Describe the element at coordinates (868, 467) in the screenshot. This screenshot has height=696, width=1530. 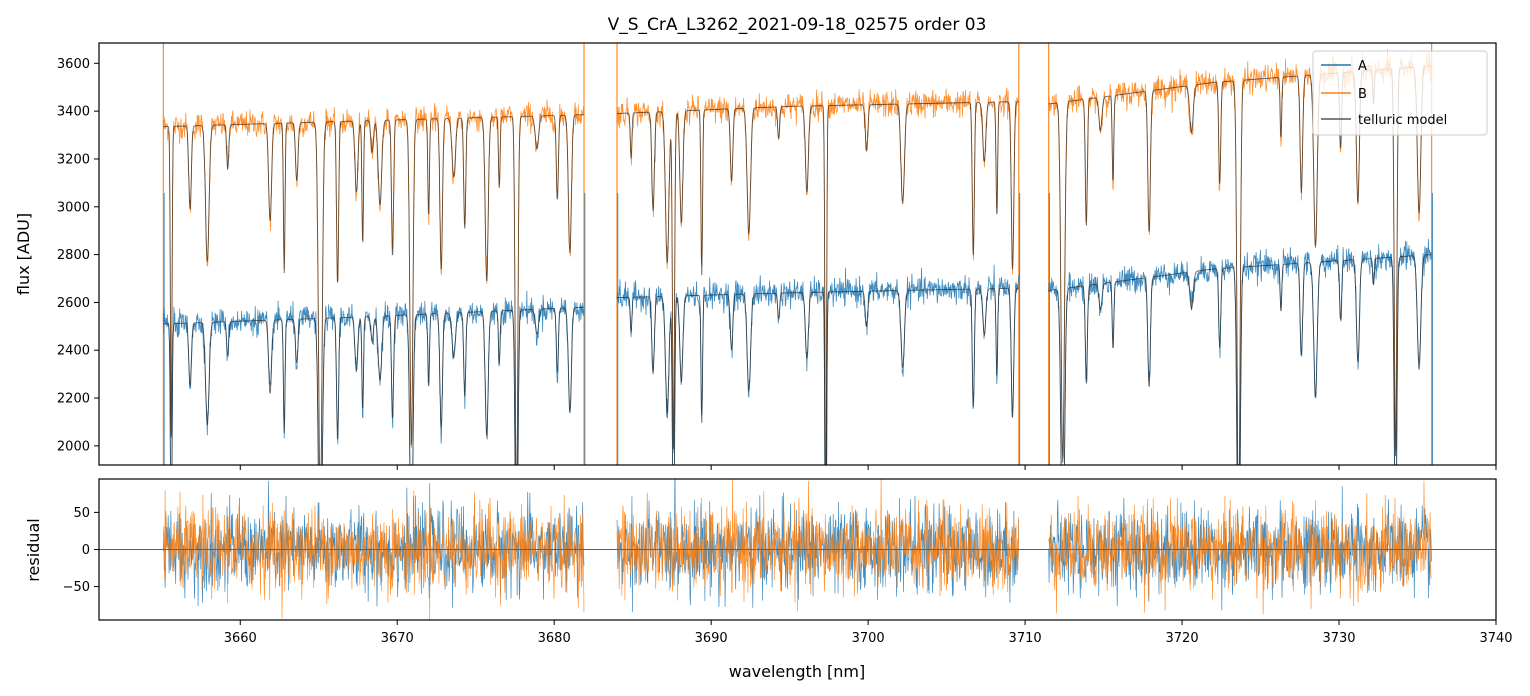
I see `flux-x-ticks` at that location.